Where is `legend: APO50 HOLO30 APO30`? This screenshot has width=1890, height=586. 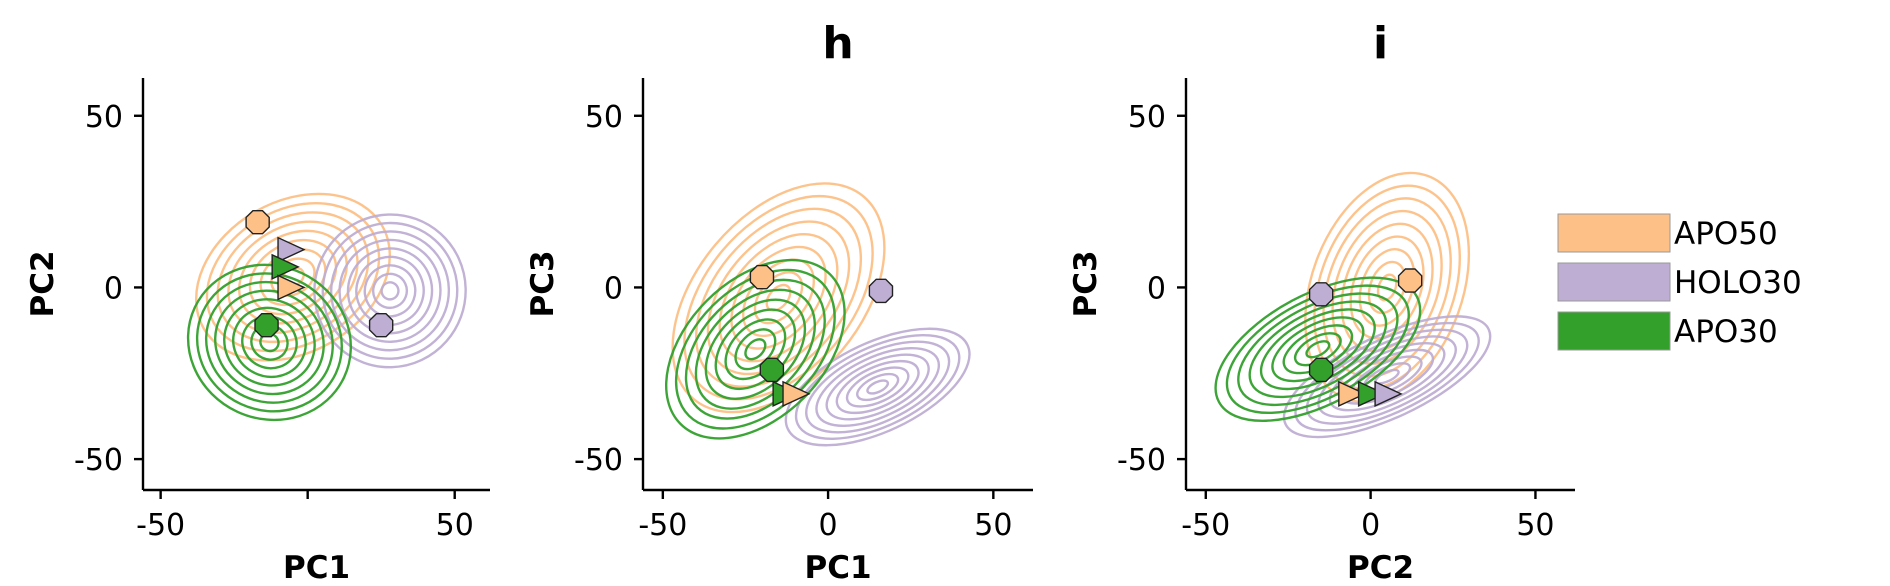
legend: APO50 HOLO30 APO30 is located at coordinates (1679, 282).